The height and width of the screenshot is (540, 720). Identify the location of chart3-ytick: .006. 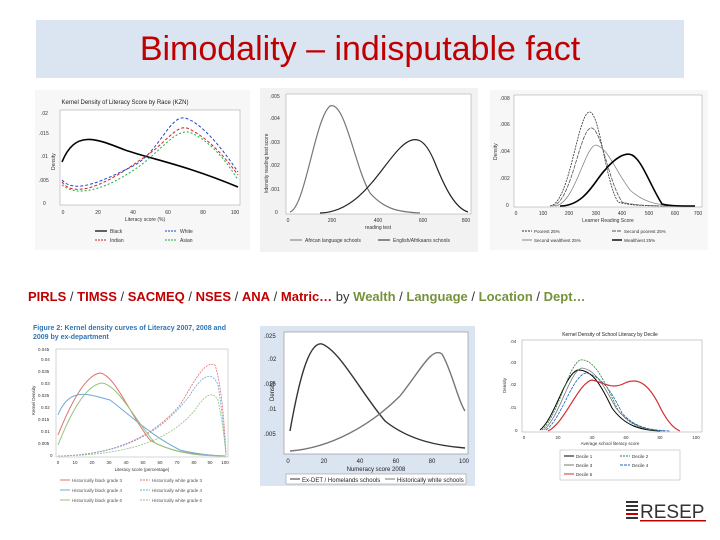
(505, 125).